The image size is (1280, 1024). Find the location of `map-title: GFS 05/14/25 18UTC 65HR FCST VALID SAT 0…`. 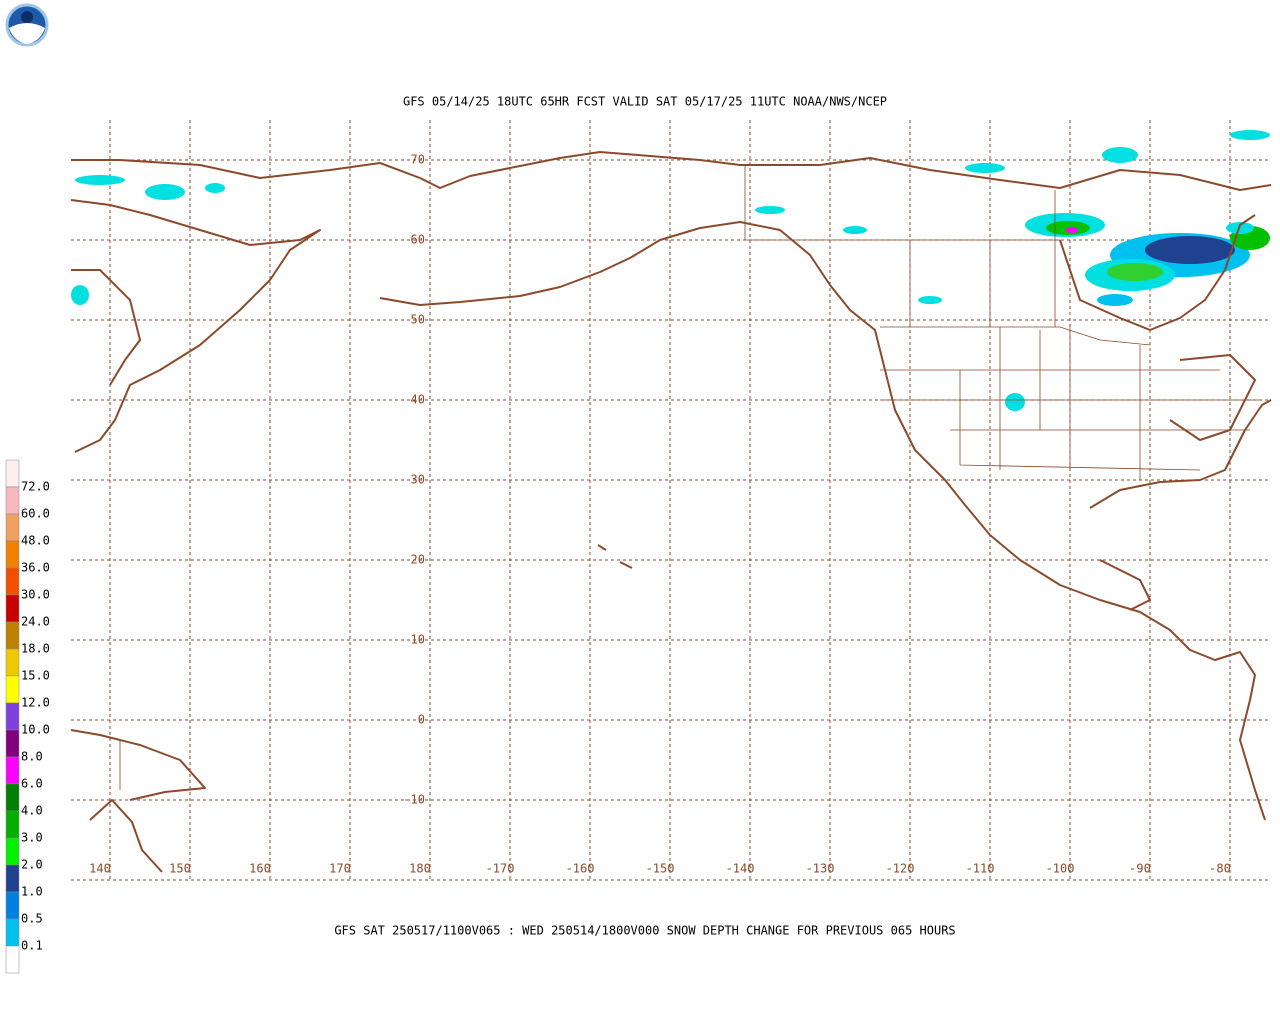

map-title: GFS 05/14/25 18UTC 65HR FCST VALID SAT 0… is located at coordinates (645, 102).